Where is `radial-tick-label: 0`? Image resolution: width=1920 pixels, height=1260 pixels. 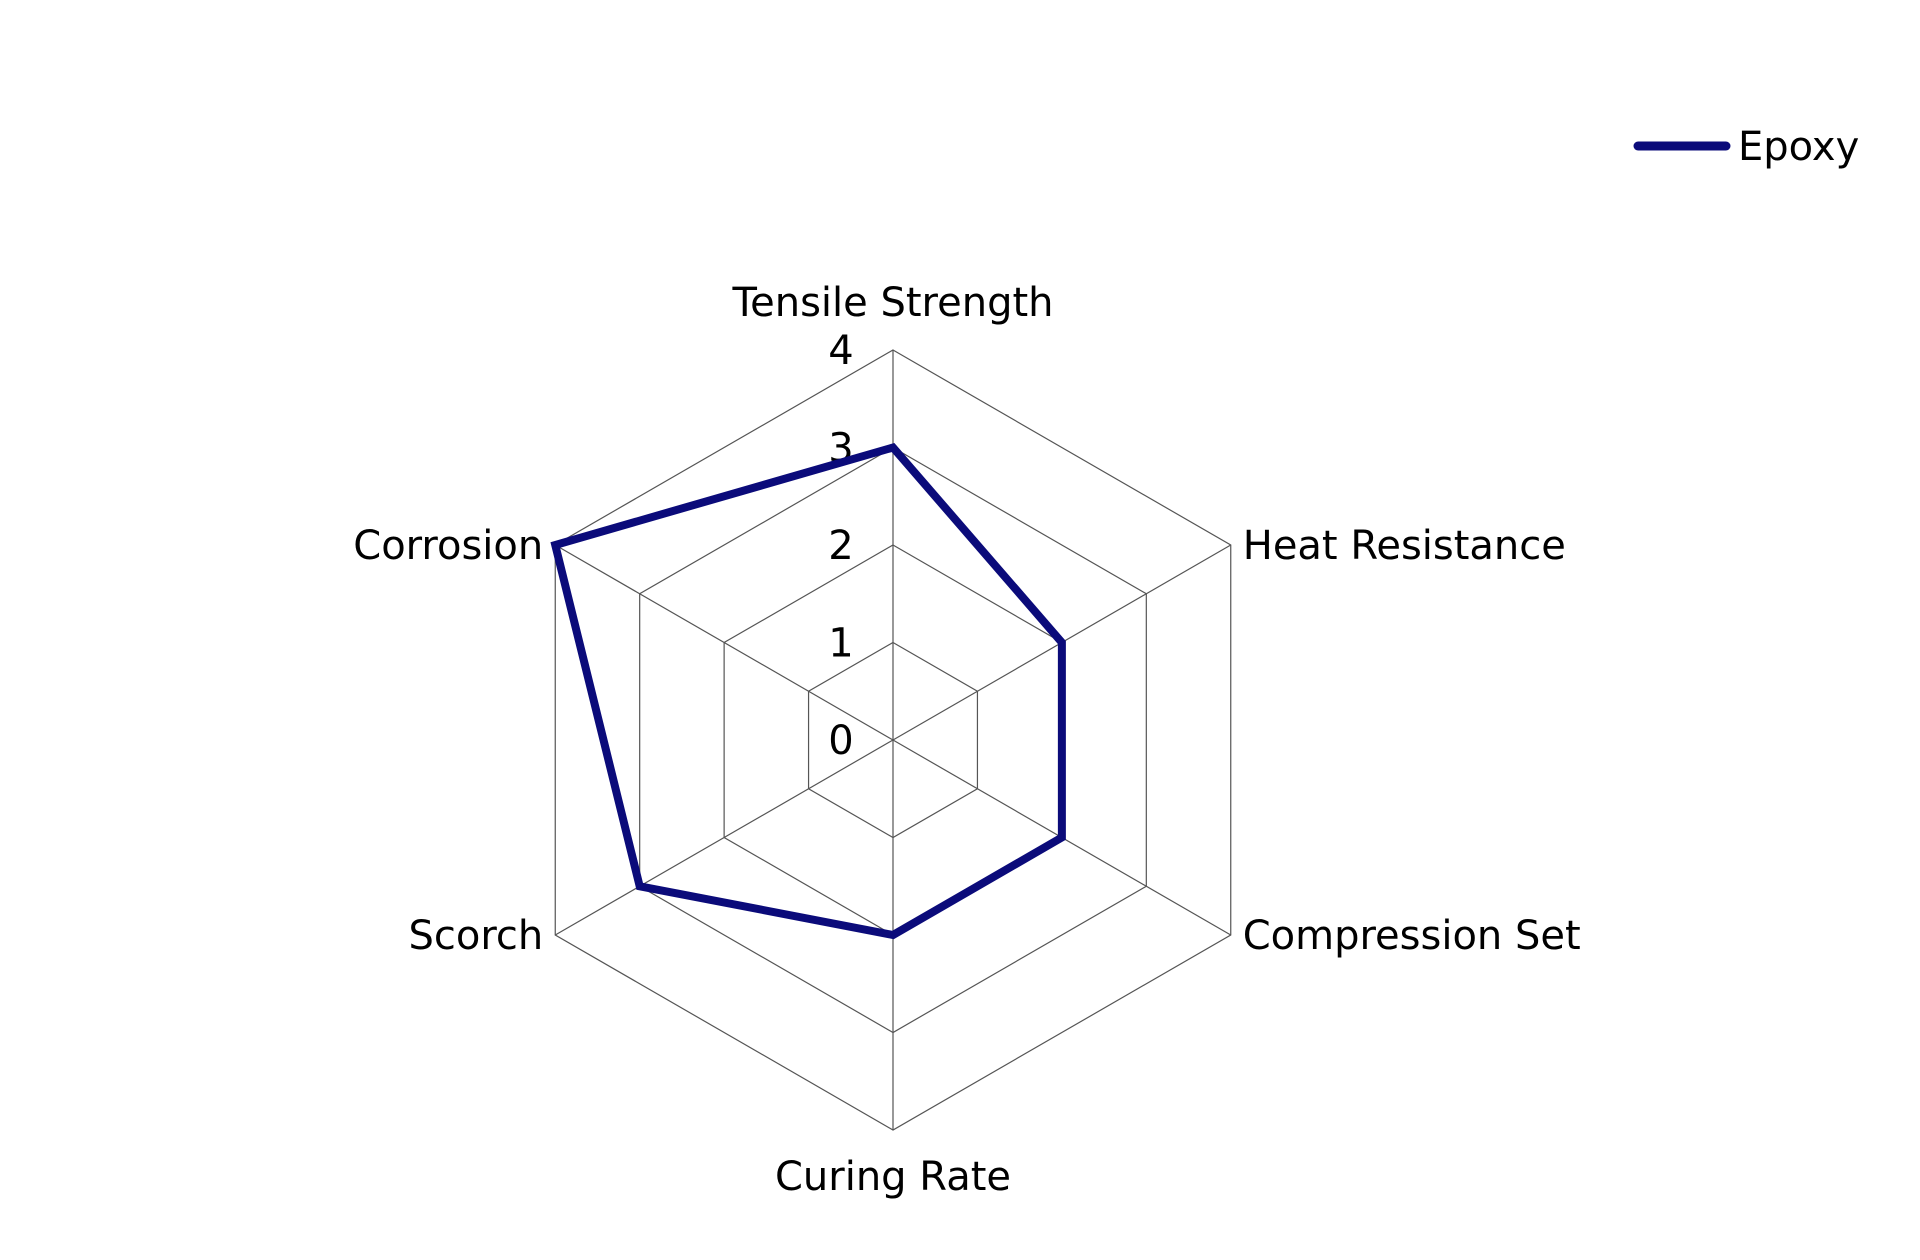 radial-tick-label: 0 is located at coordinates (840, 741).